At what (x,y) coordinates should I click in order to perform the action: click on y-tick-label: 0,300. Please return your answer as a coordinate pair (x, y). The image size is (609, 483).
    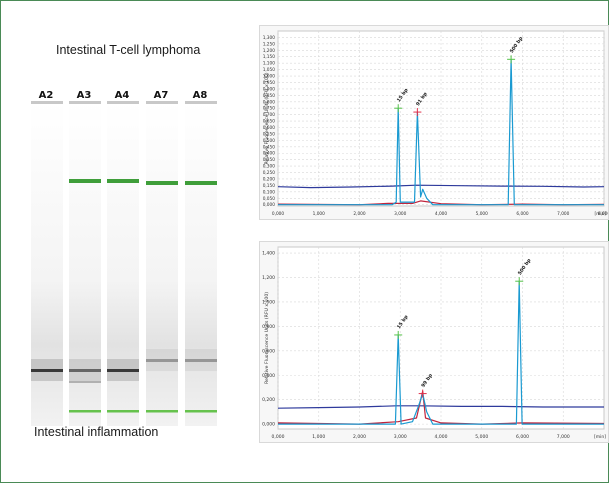
    Looking at the image, I should click on (269, 167).